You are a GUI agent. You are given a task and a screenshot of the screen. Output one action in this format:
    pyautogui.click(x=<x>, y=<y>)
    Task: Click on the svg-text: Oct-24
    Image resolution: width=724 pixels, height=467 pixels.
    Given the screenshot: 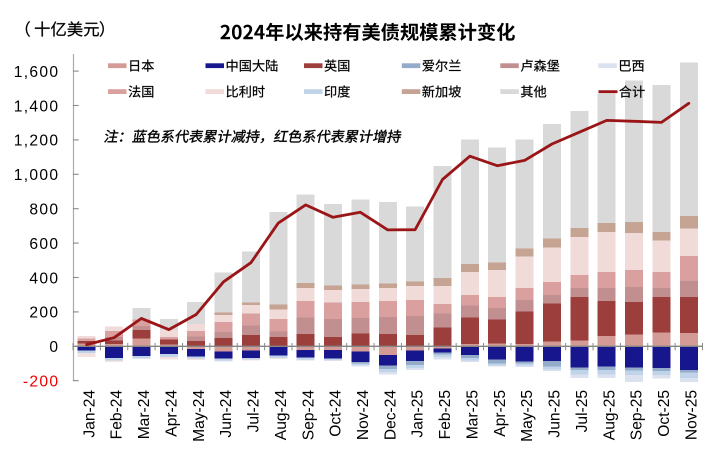 What is the action you would take?
    pyautogui.click(x=336, y=413)
    